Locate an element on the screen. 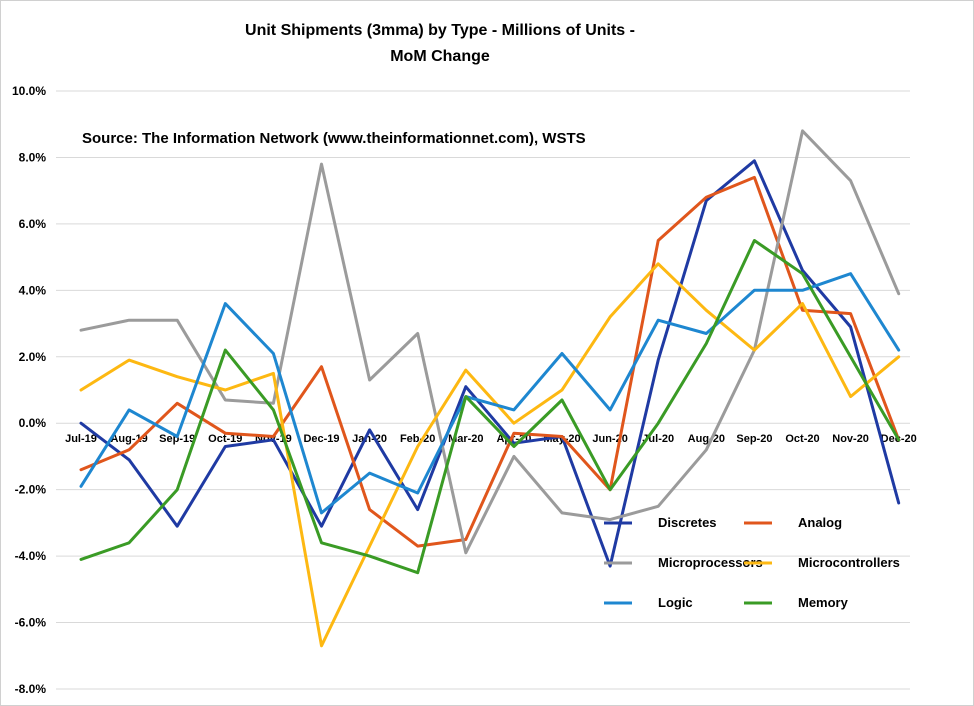 This screenshot has height=706, width=974. y-tick-label: 8.0% is located at coordinates (33, 157).